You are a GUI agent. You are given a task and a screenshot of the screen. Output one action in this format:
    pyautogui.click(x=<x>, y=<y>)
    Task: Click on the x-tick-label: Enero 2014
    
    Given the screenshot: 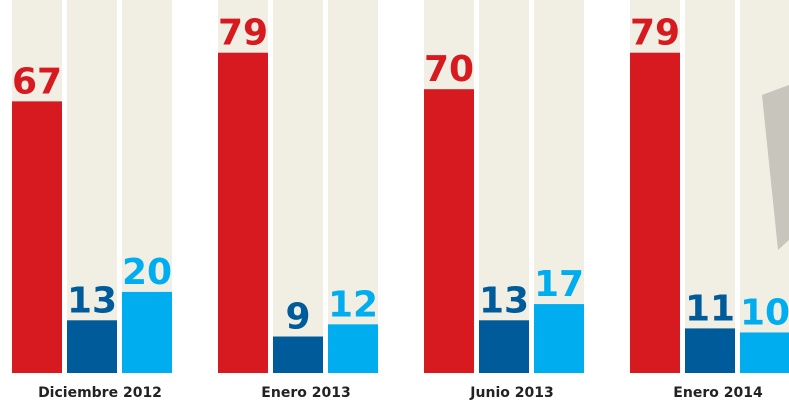 What is the action you would take?
    pyautogui.click(x=718, y=393)
    